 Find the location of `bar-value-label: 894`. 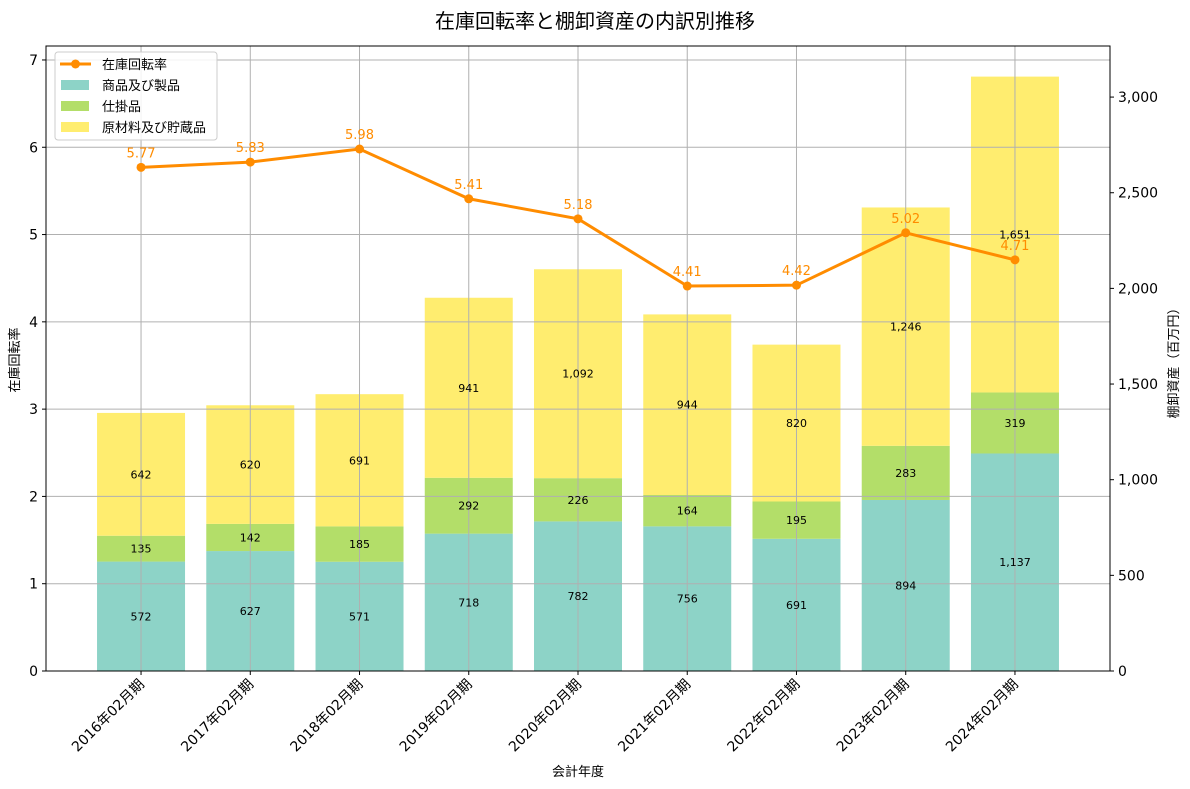

bar-value-label: 894 is located at coordinates (905, 585).